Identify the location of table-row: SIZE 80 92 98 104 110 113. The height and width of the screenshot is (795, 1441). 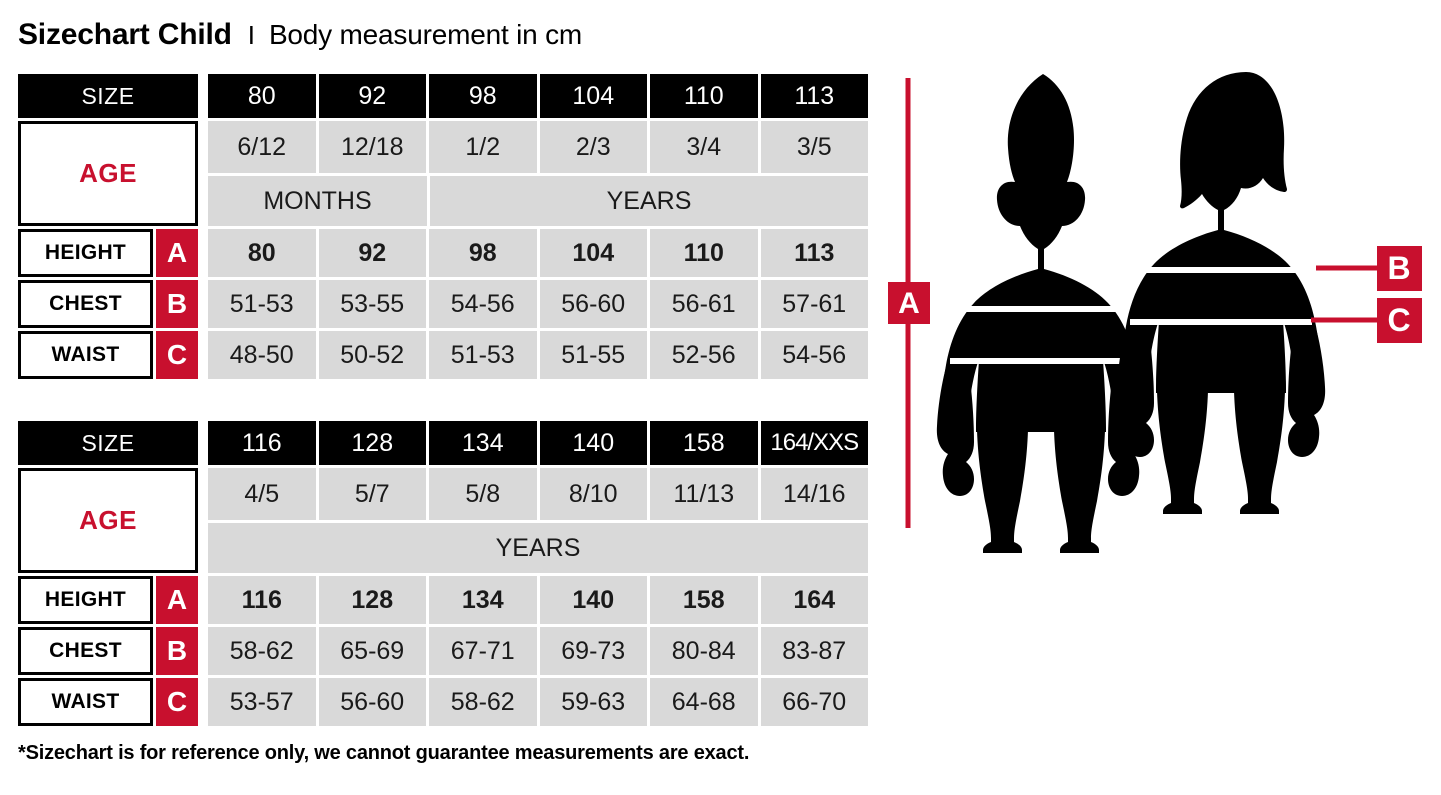
(443, 96).